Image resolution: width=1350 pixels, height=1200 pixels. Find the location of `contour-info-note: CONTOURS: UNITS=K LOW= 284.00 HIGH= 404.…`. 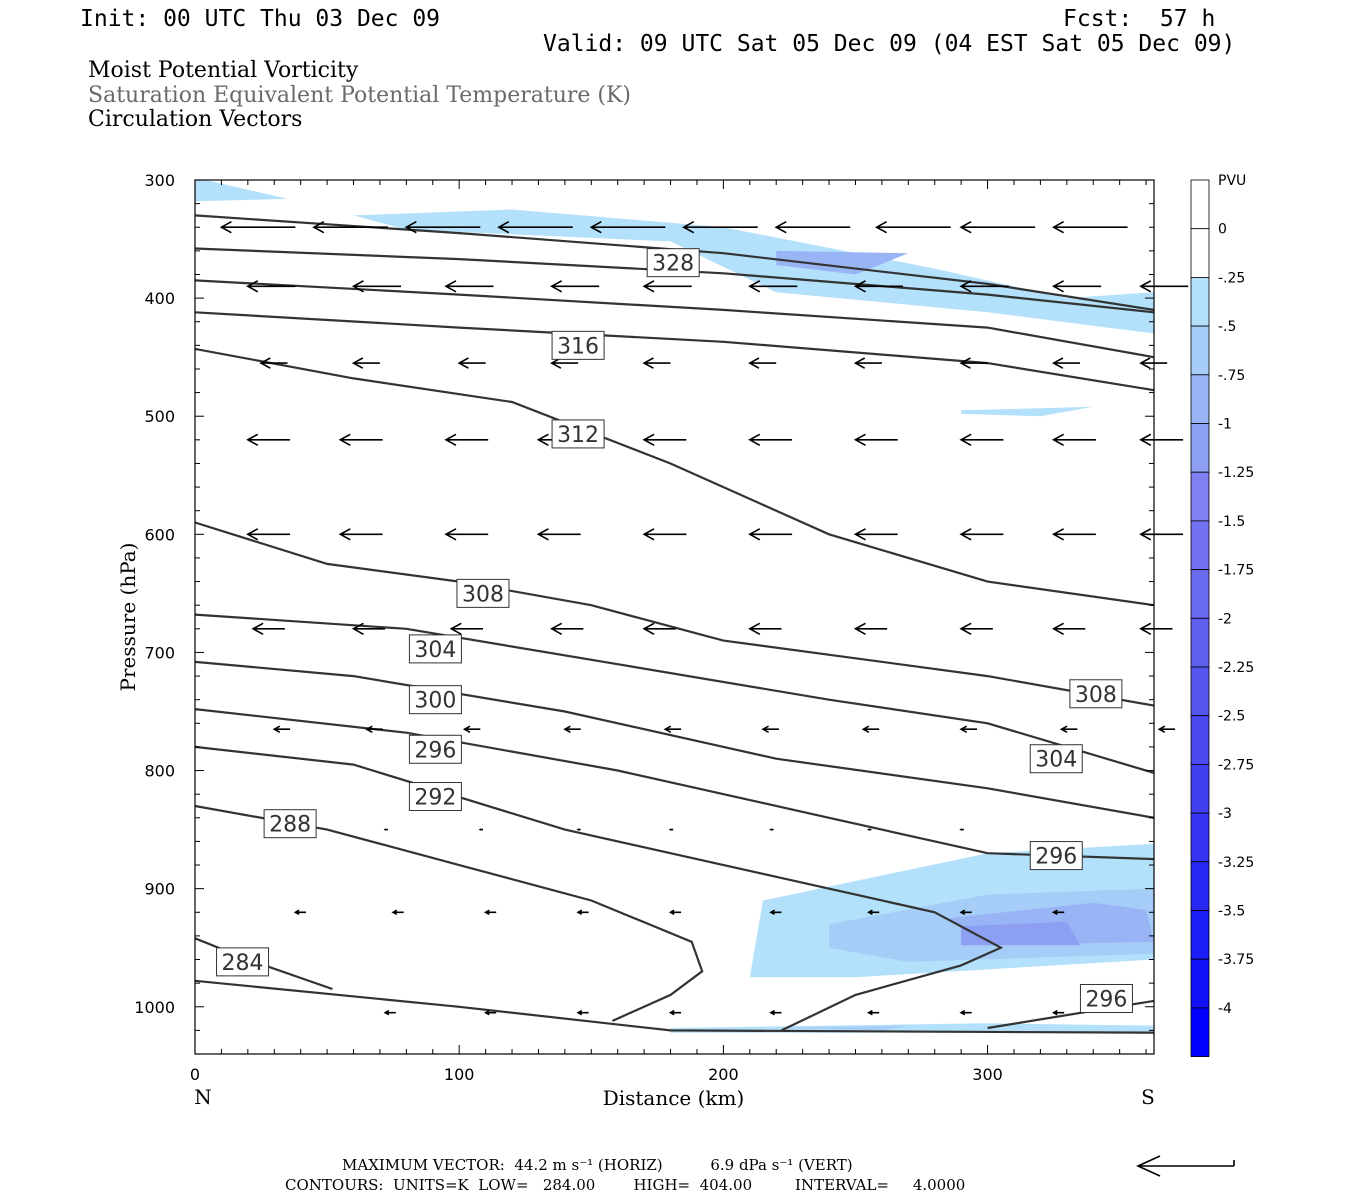

contour-info-note: CONTOURS: UNITS=K LOW= 284.00 HIGH= 404.… is located at coordinates (625, 1185).